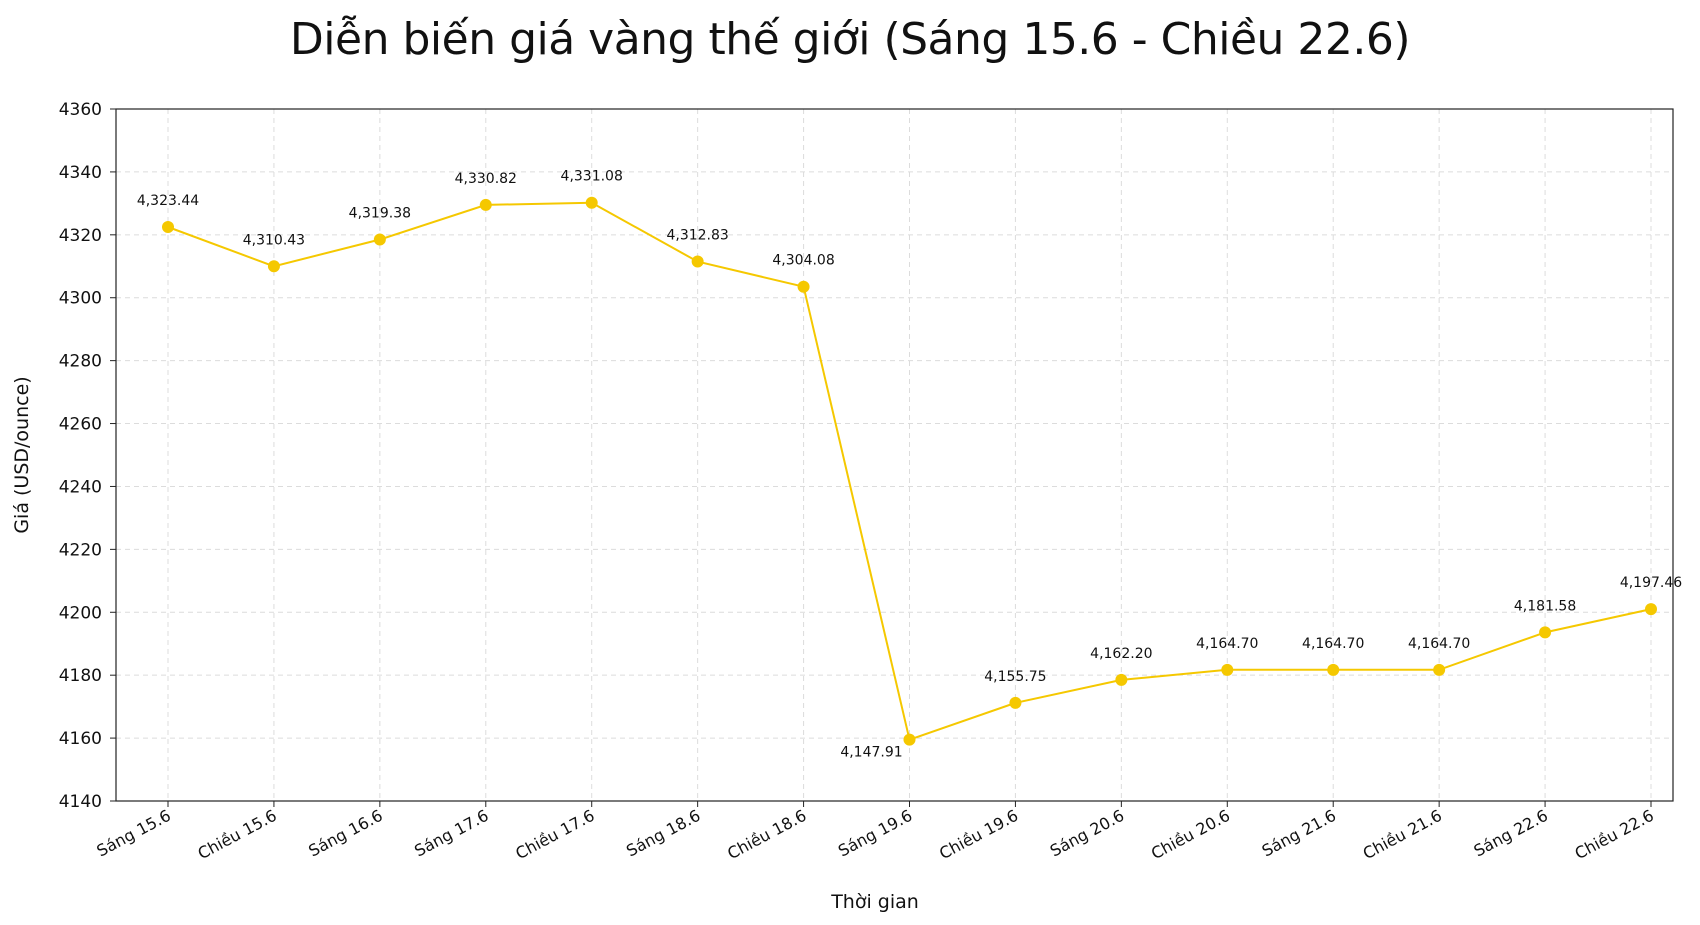 The image size is (1700, 925). Describe the element at coordinates (80, 362) in the screenshot. I see `y-tick-label: 4280` at that location.